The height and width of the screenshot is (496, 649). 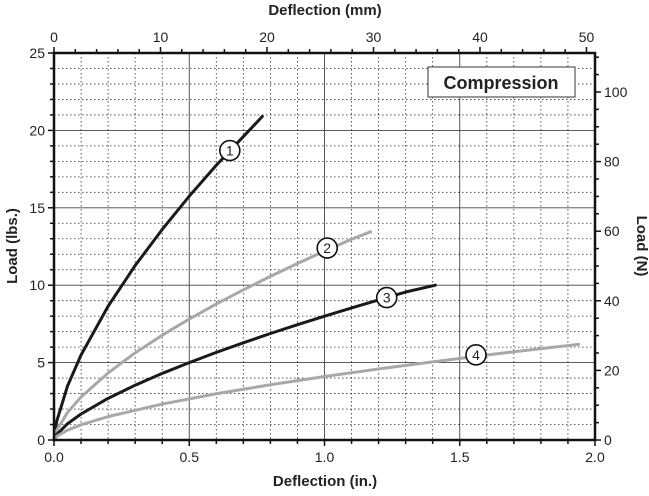 I want to click on series-label-3: 3, so click(x=387, y=298).